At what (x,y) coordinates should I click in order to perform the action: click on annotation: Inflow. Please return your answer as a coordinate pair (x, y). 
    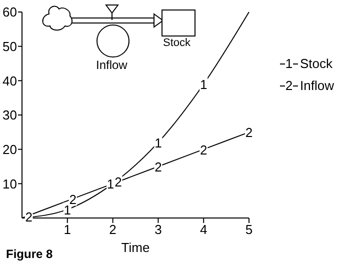
    Looking at the image, I should click on (112, 65).